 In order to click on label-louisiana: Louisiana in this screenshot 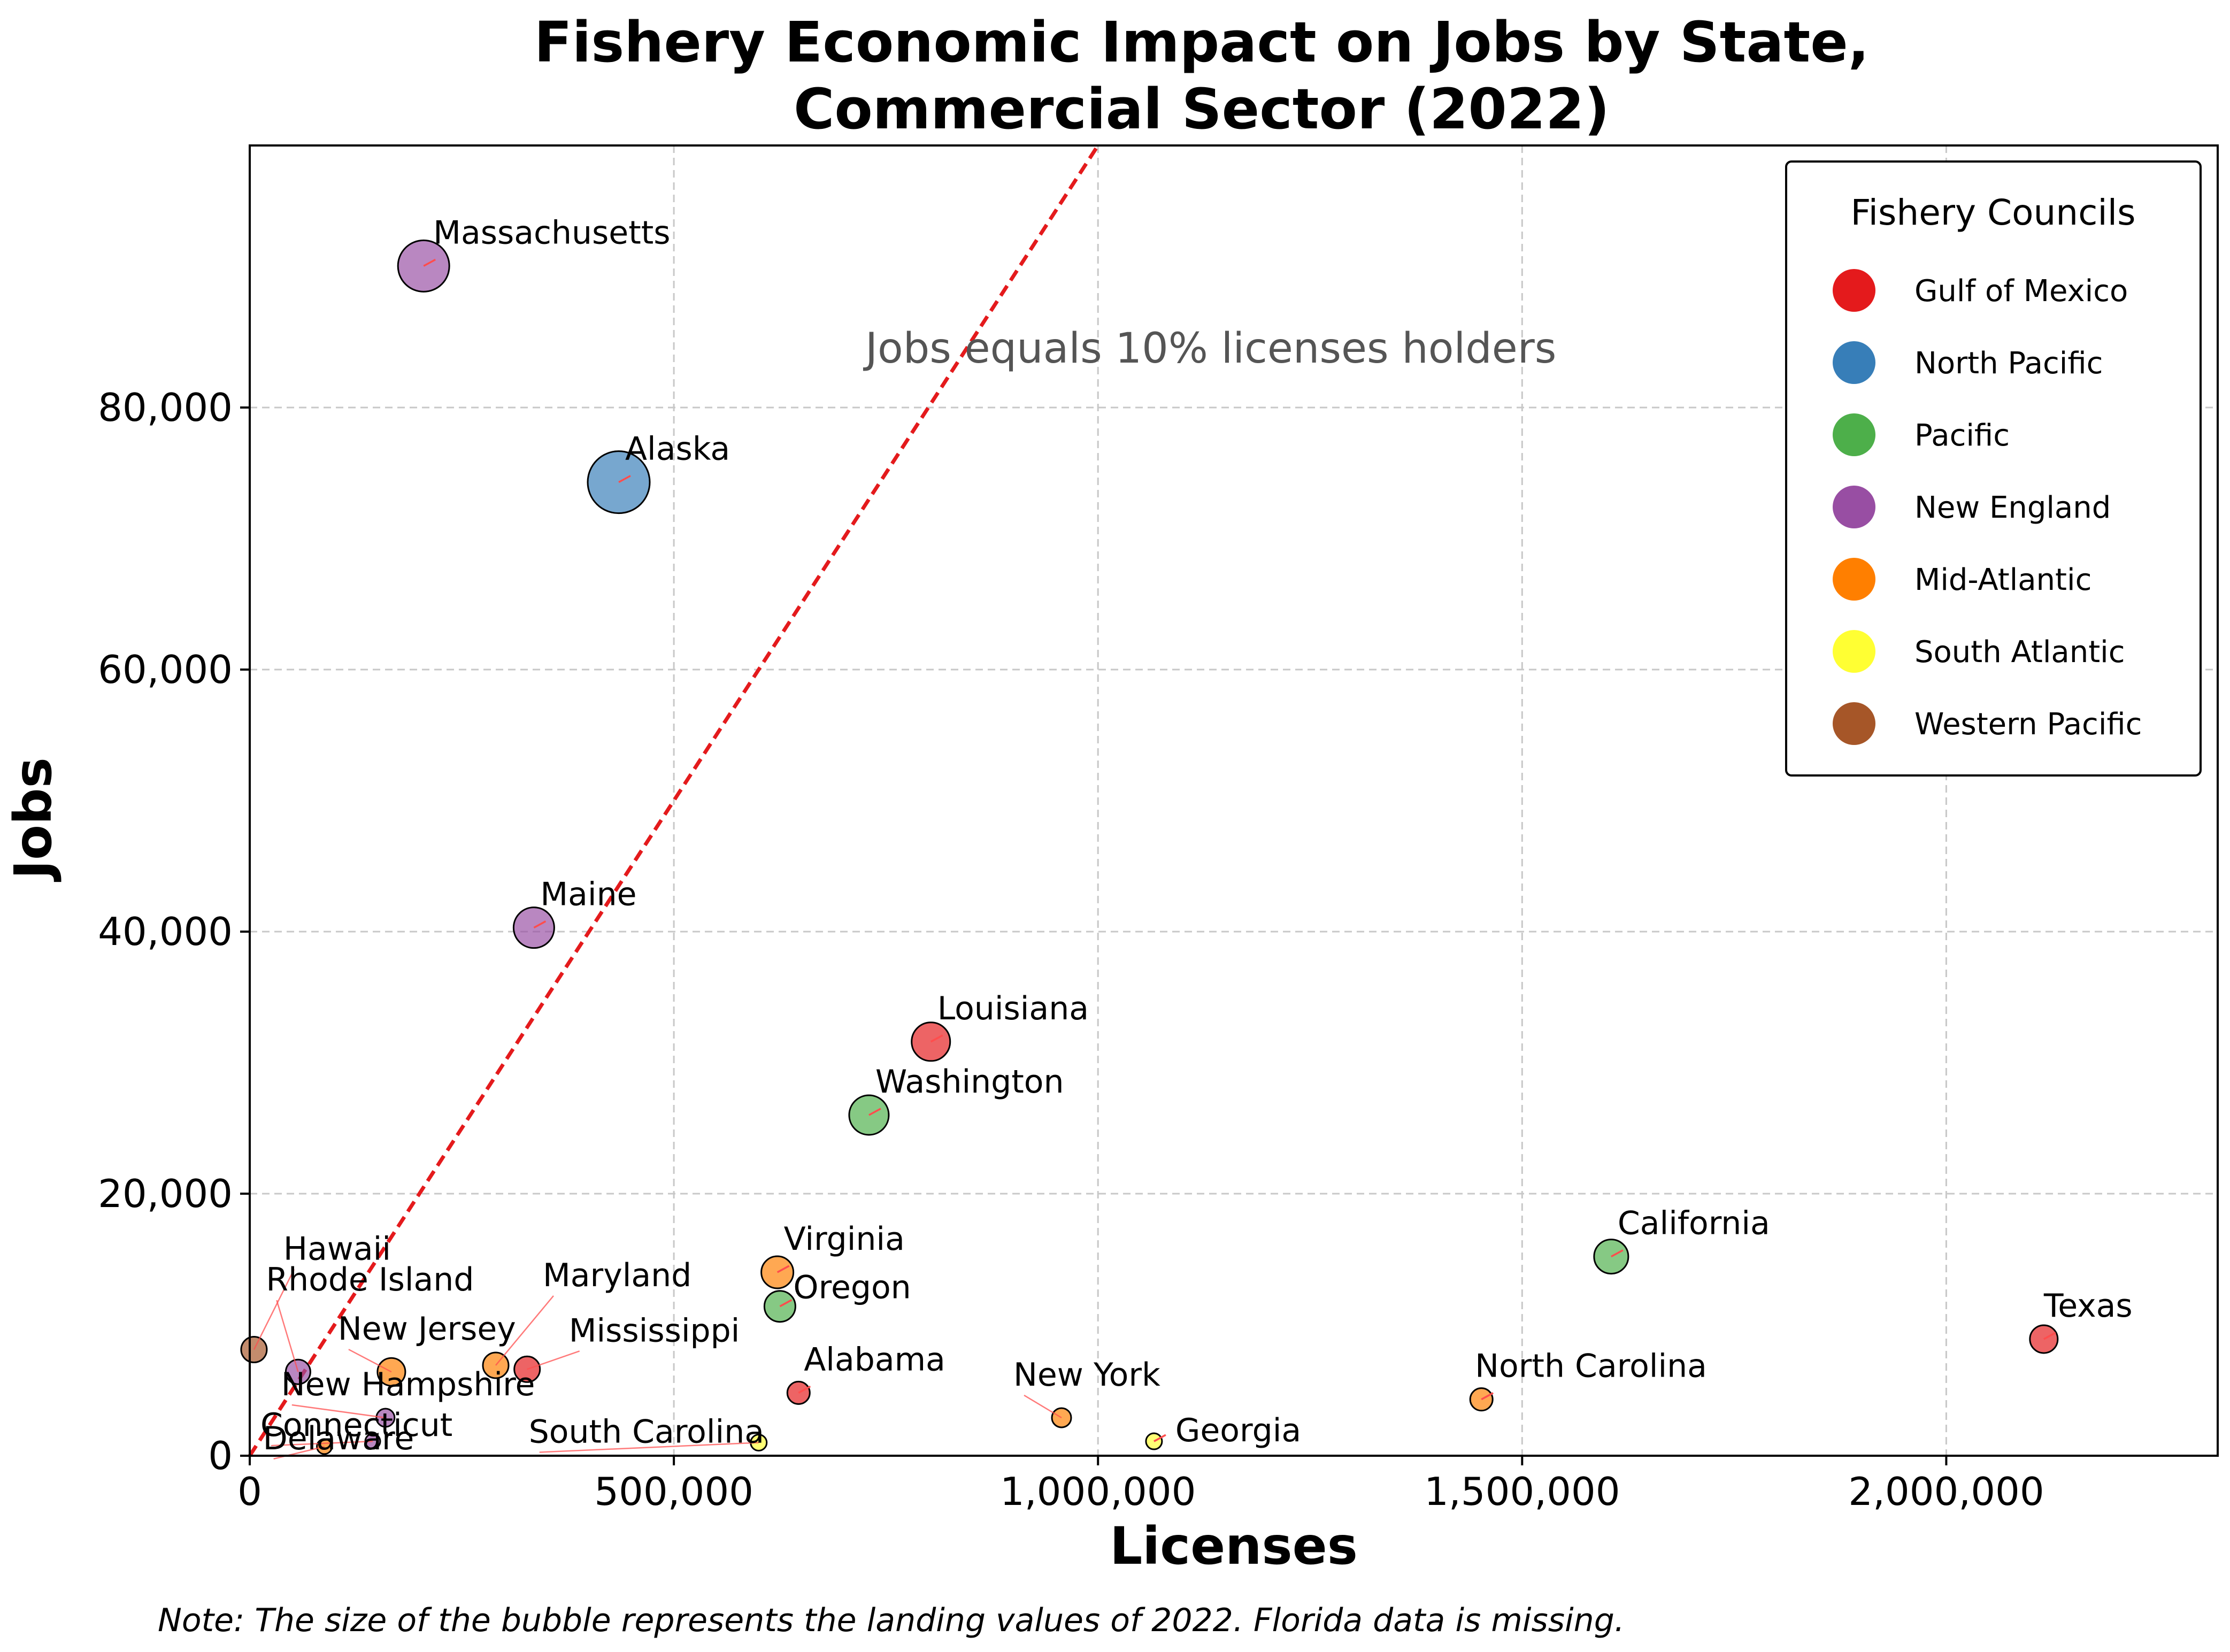, I will do `click(1013, 1009)`.